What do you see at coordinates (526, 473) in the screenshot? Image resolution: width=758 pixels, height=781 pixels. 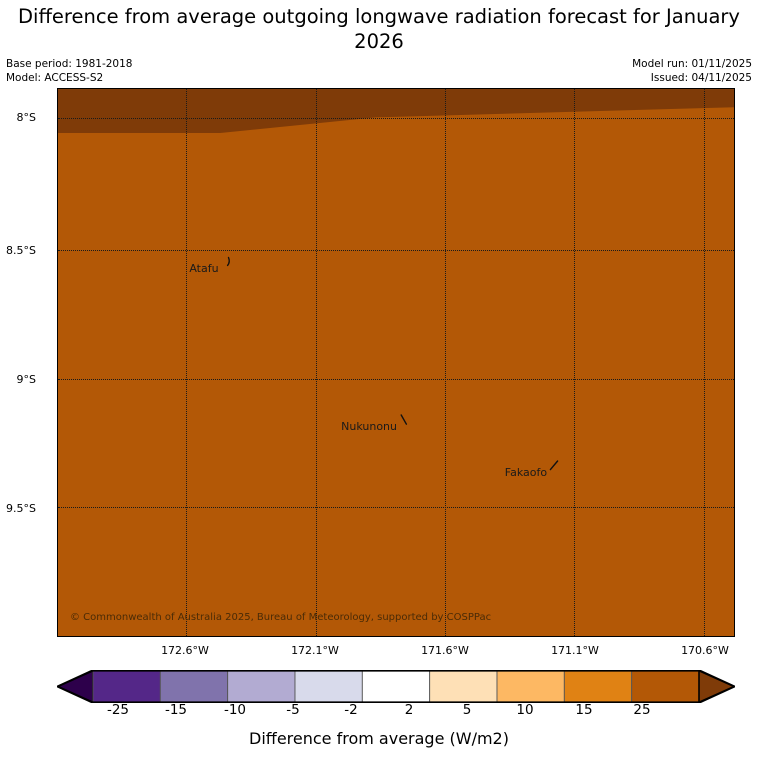 I see `island-label-fakaofo: Fakaofo` at bounding box center [526, 473].